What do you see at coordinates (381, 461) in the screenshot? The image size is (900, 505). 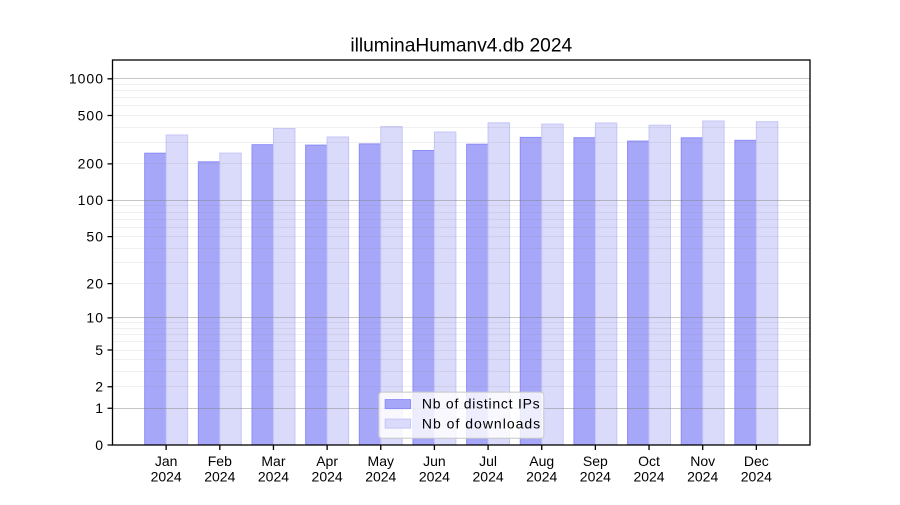 I see `svg-text: May` at bounding box center [381, 461].